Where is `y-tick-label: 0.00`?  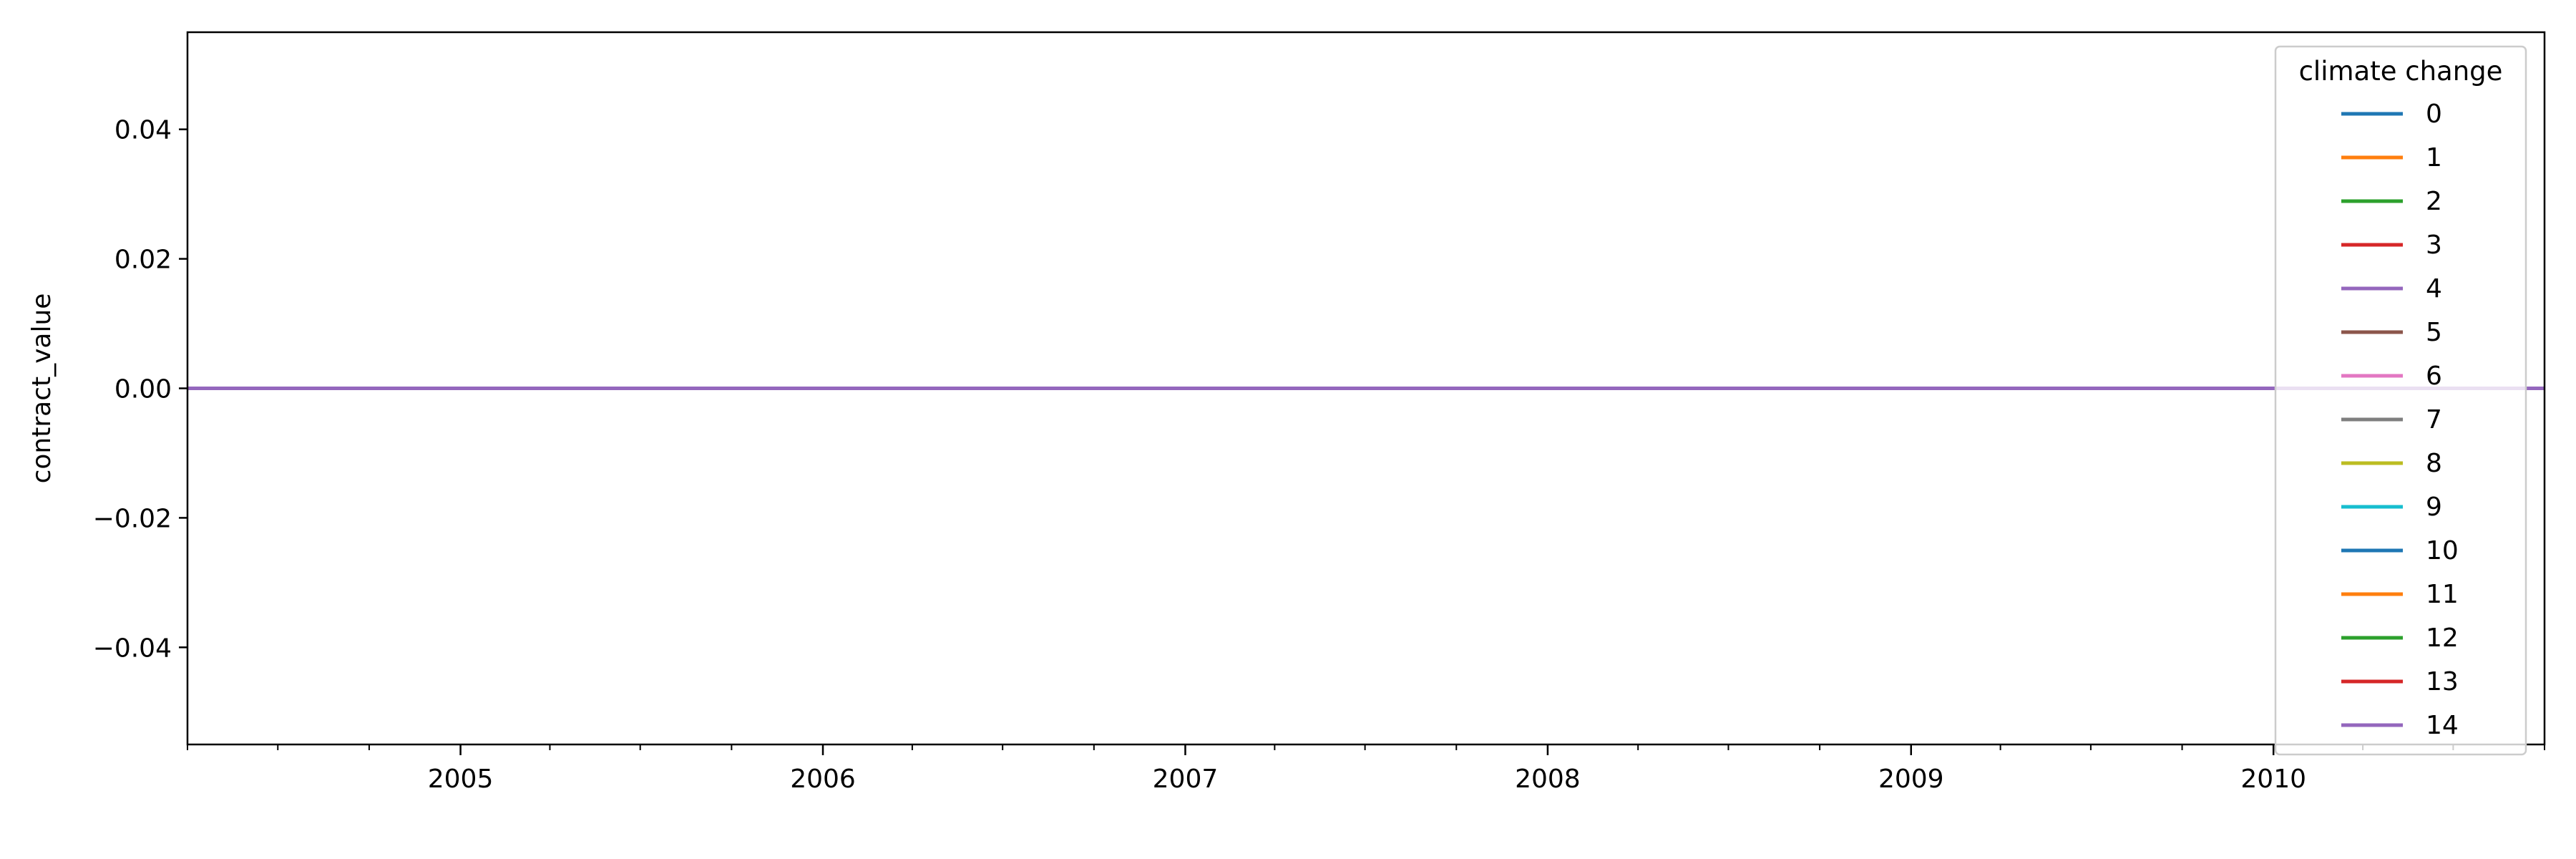
y-tick-label: 0.00 is located at coordinates (143, 389).